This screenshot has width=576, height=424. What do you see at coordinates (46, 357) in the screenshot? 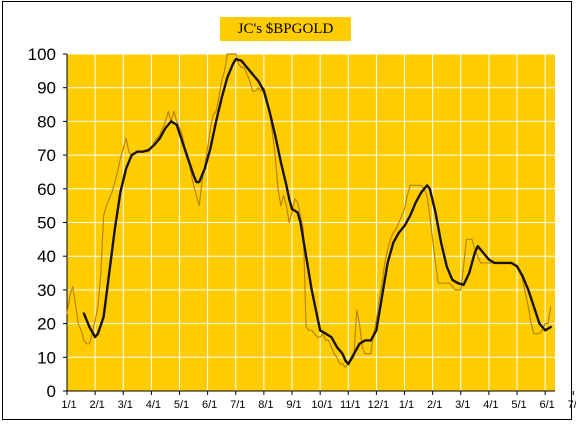
I see `y-tick-label: 10` at bounding box center [46, 357].